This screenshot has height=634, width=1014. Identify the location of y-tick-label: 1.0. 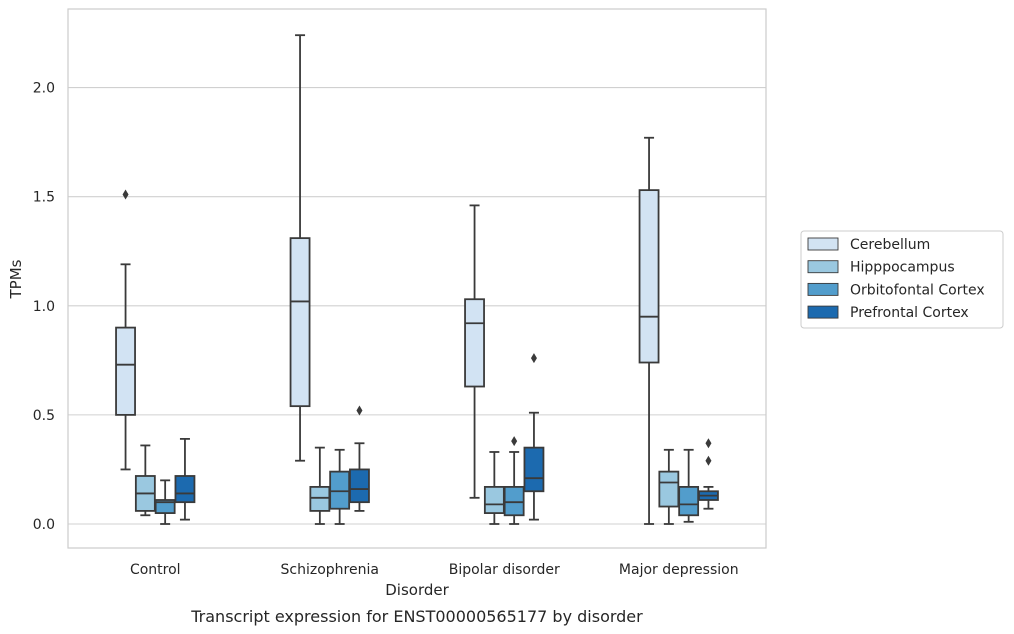
(44, 307).